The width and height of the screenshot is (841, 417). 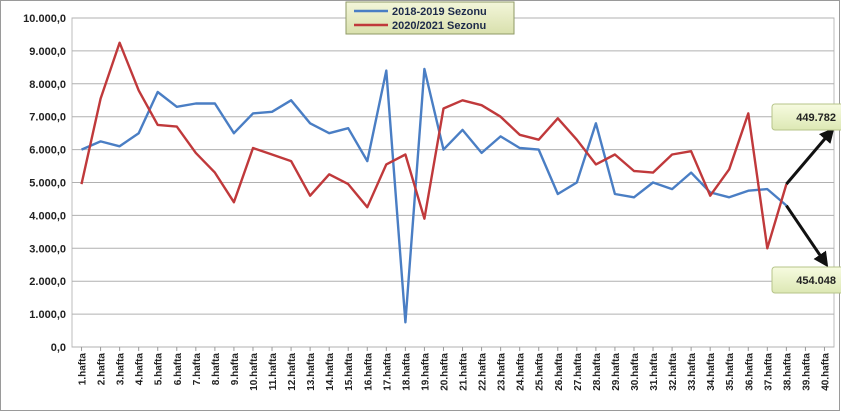 I want to click on x-tick-label: 31.hafta, so click(x=654, y=372).